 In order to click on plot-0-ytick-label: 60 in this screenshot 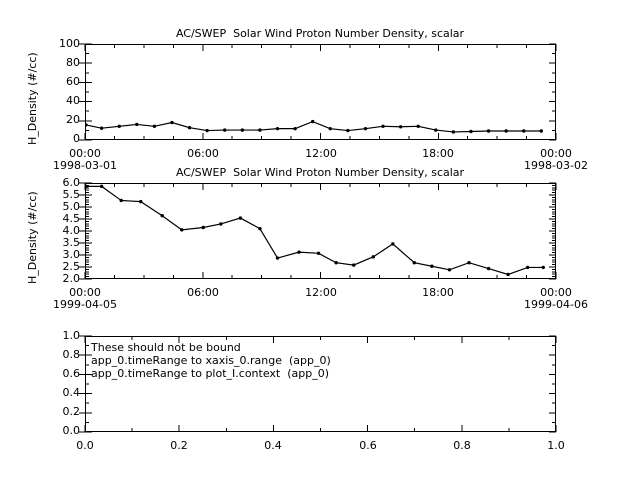, I will do `click(73, 81)`.